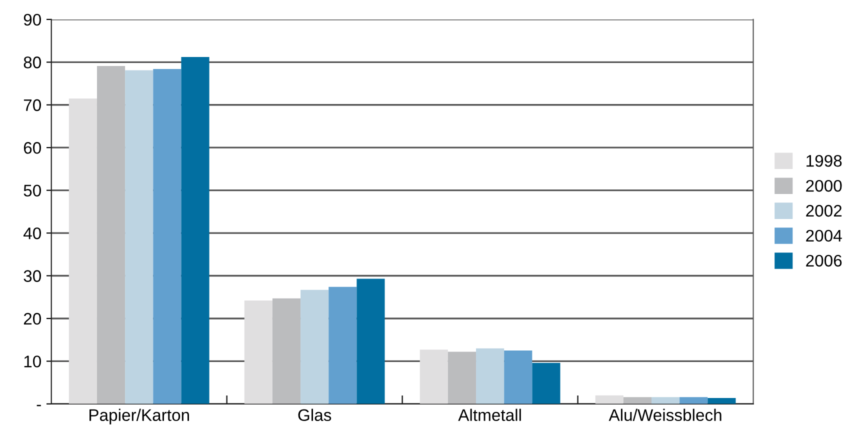 The height and width of the screenshot is (432, 856). I want to click on y-tick-label: 50, so click(32, 190).